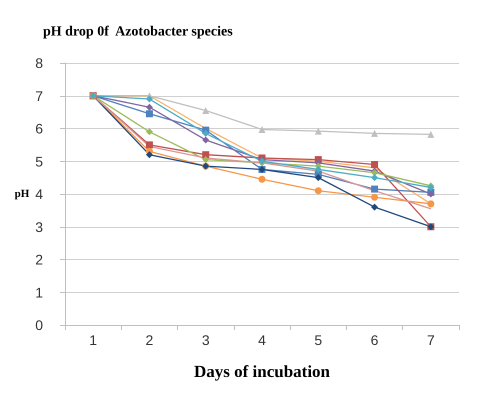 The width and height of the screenshot is (479, 404). Describe the element at coordinates (39, 226) in the screenshot. I see `y-tick-label: 3` at that location.